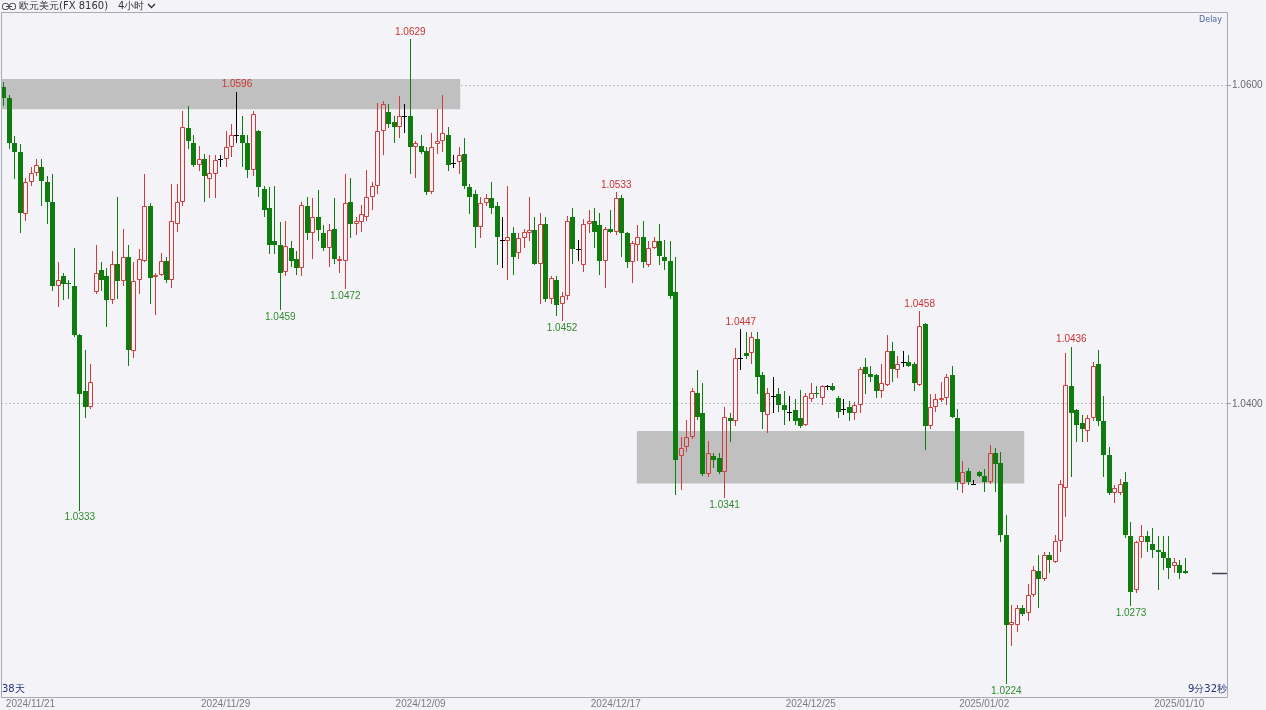 Image resolution: width=1266 pixels, height=710 pixels. What do you see at coordinates (1207, 688) in the screenshot?
I see `text: 9分32秒` at bounding box center [1207, 688].